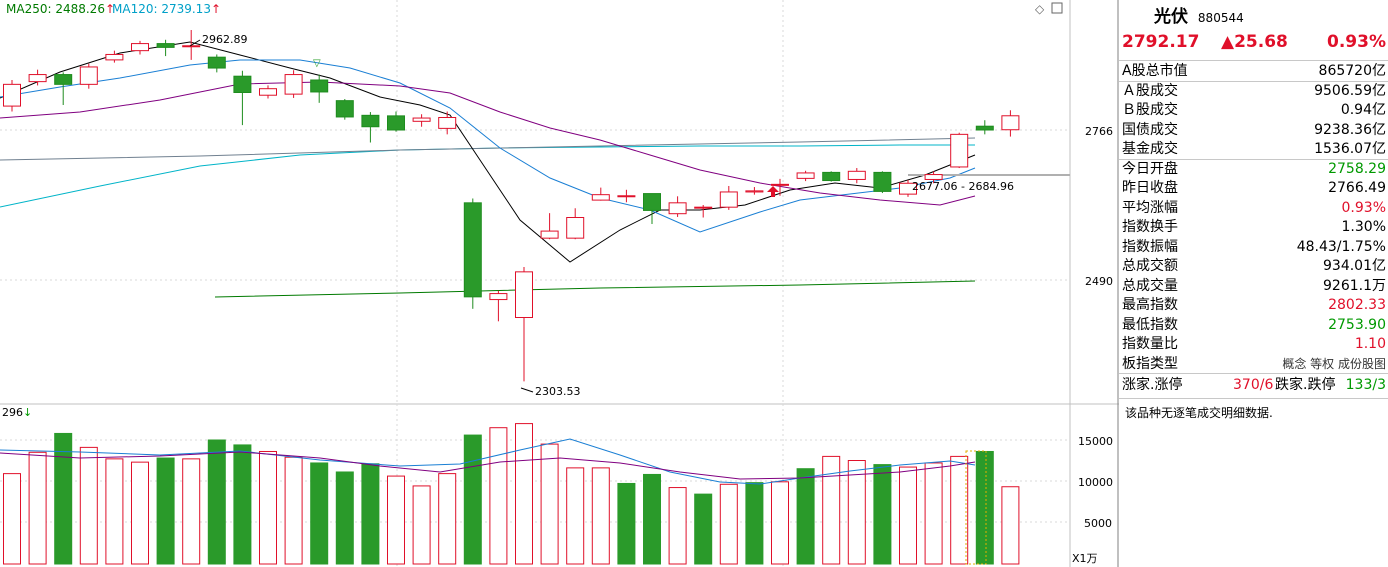 The width and height of the screenshot is (1388, 567). What do you see at coordinates (1254, 169) in the screenshot?
I see `stat-row: 今日开盘 2758.29` at bounding box center [1254, 169].